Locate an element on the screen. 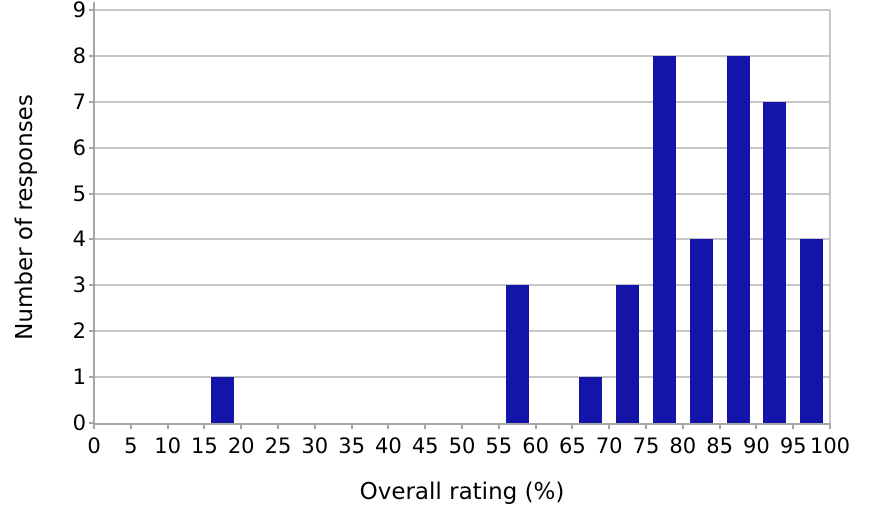 This screenshot has width=869, height=512. x-axis-line is located at coordinates (462, 424).